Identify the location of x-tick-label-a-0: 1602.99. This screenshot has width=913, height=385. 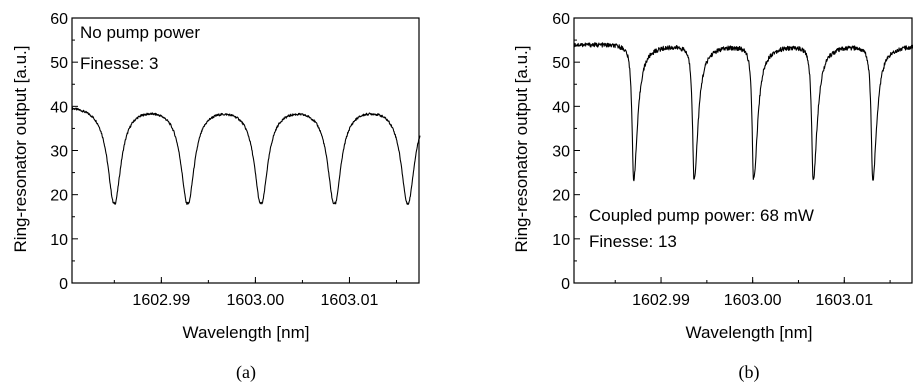
(161, 300).